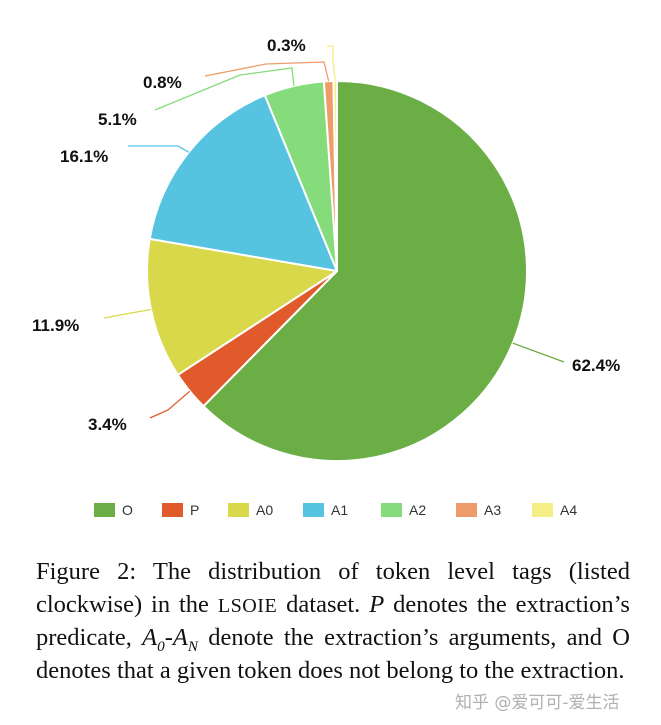  What do you see at coordinates (170, 404) in the screenshot?
I see `leader-line-p` at bounding box center [170, 404].